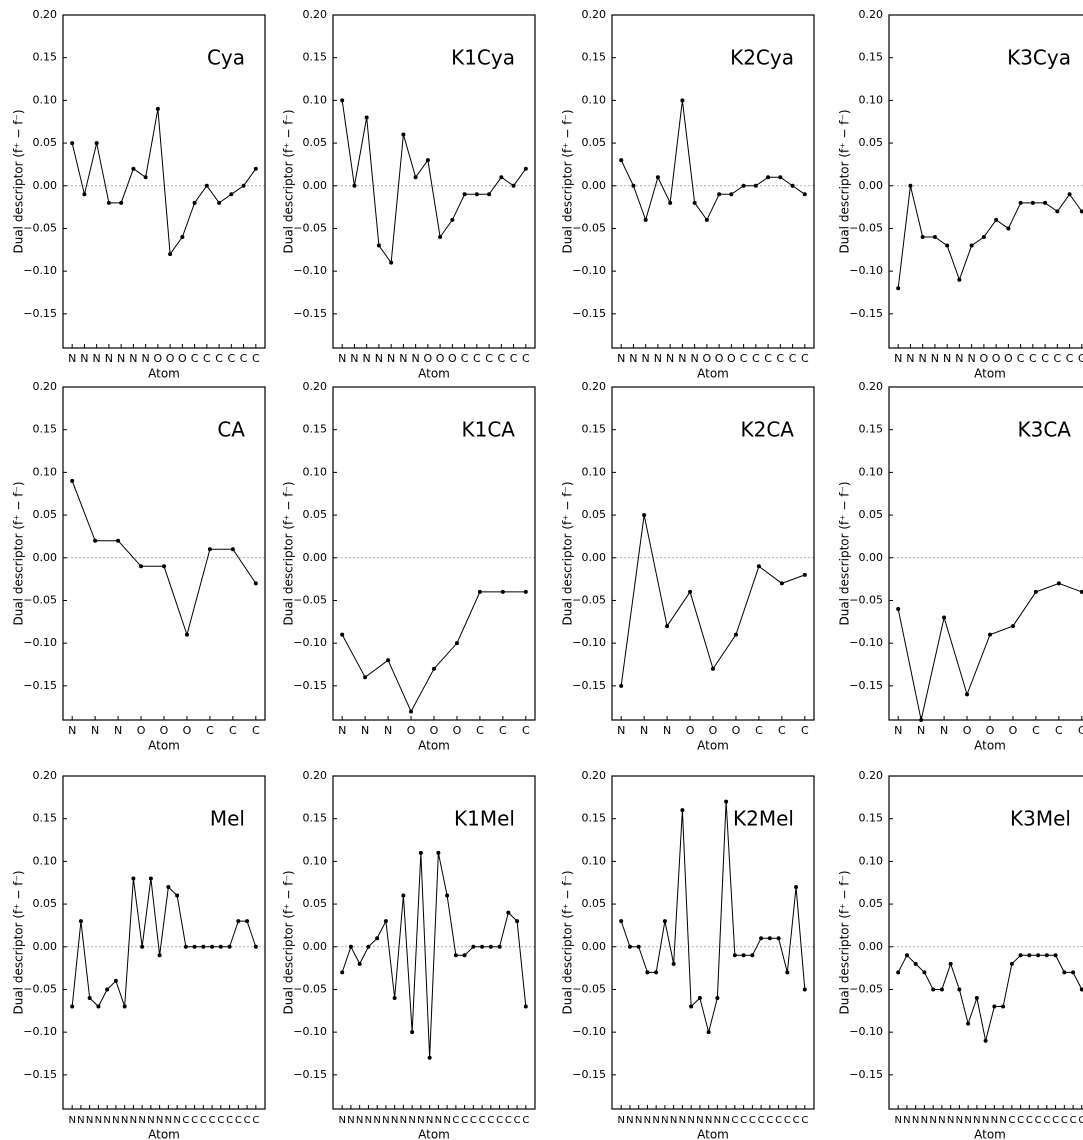  I want to click on y-tick-label: −0.10, so click(866, 642).